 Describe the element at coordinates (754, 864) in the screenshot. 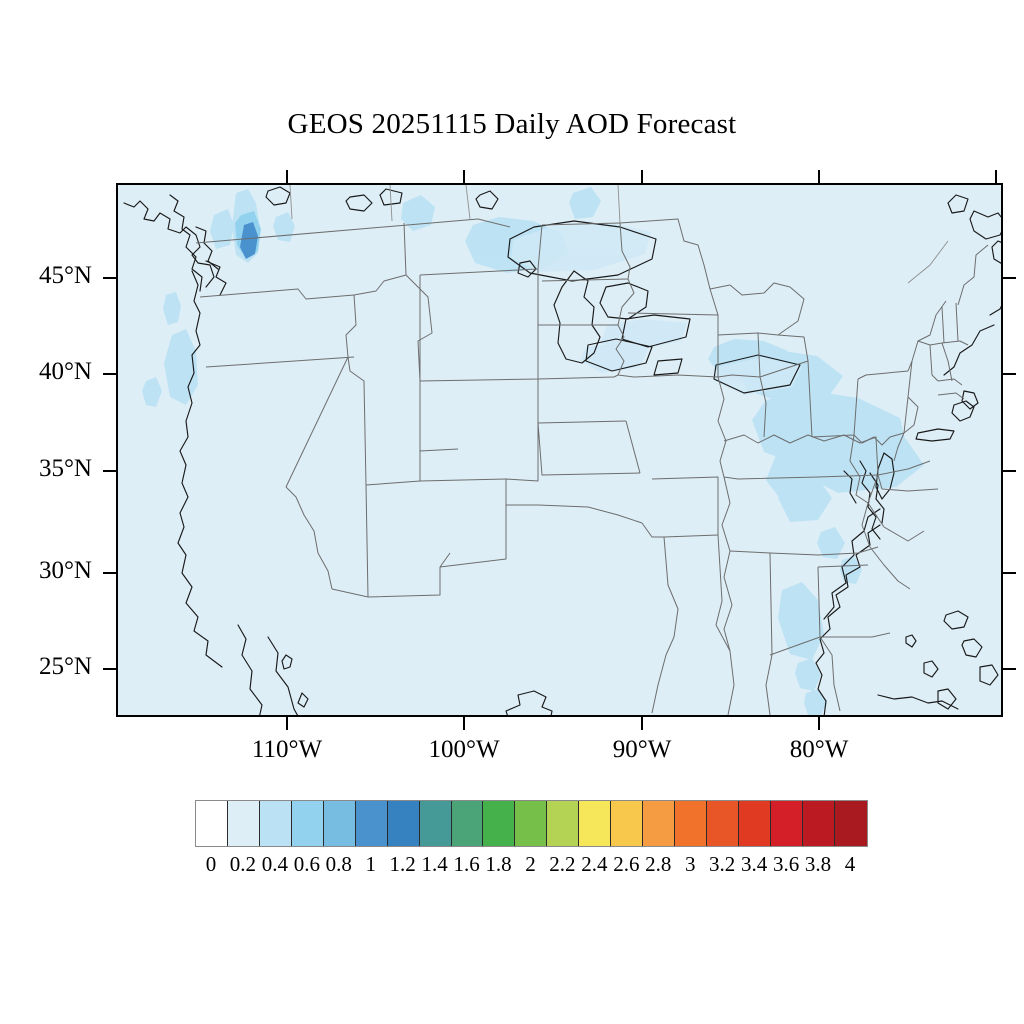

I see `colorbar-tick-label: 3.4` at that location.